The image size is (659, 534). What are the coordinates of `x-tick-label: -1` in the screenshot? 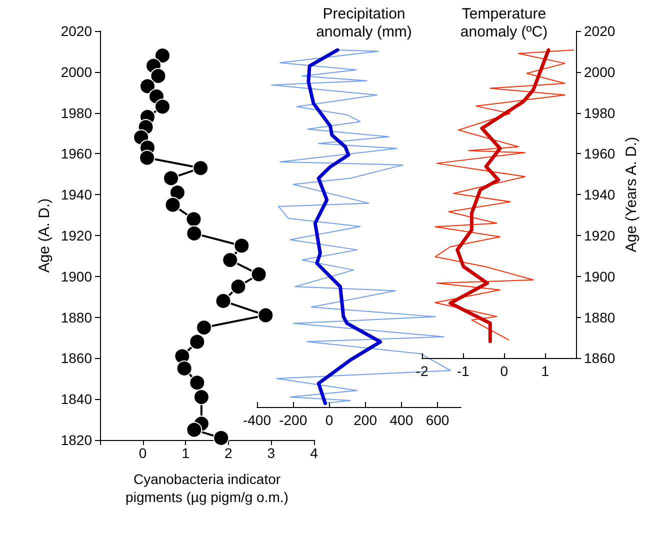 It's located at (463, 371).